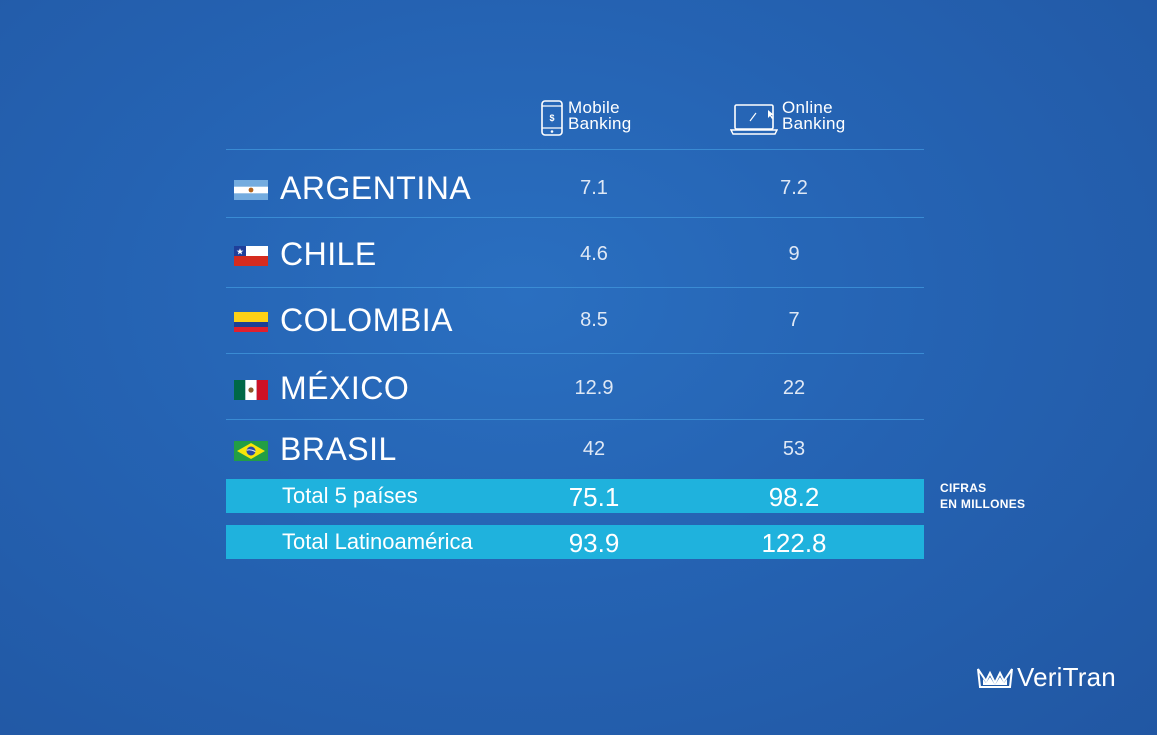  What do you see at coordinates (794, 543) in the screenshot?
I see `total-online-value: 122.8` at bounding box center [794, 543].